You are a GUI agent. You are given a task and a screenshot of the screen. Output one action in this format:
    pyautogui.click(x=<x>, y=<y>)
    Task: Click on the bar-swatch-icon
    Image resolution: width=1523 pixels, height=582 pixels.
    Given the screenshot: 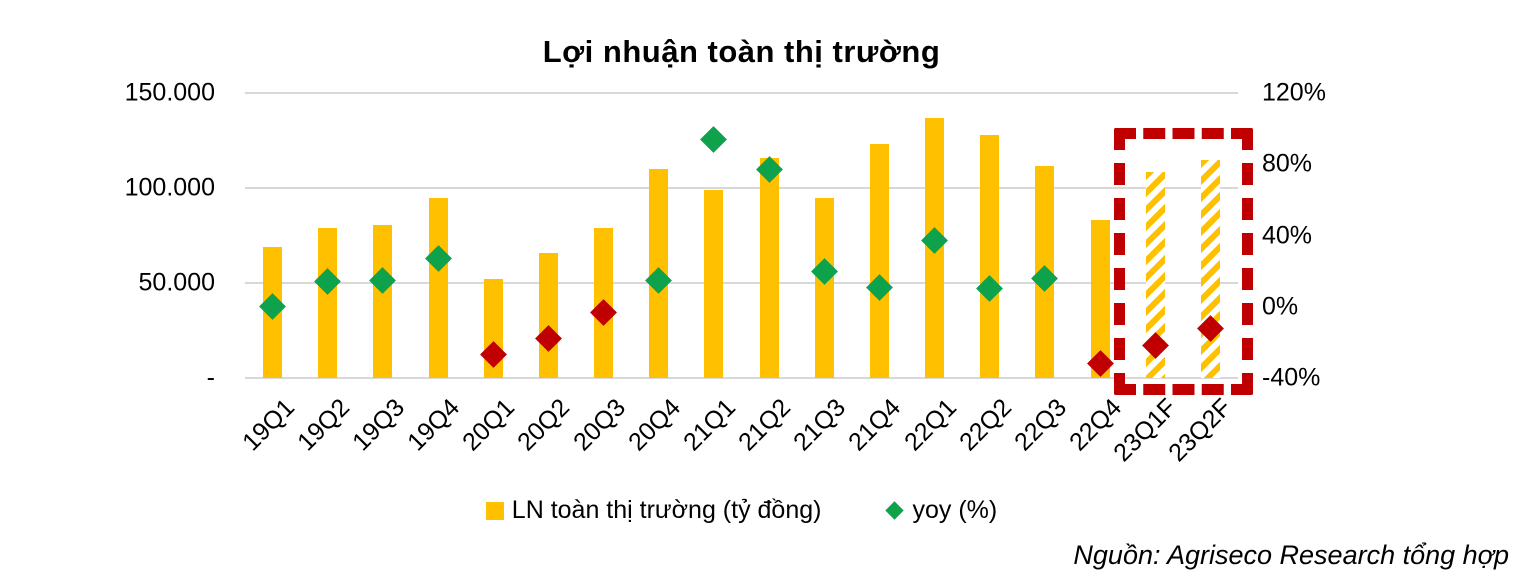 What is the action you would take?
    pyautogui.click(x=494, y=510)
    